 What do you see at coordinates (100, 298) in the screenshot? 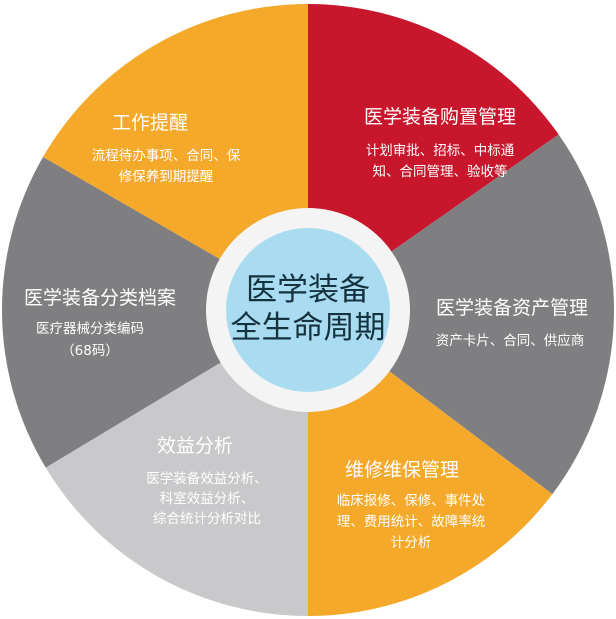
I see `segment-title: 医学装备分类档案` at bounding box center [100, 298].